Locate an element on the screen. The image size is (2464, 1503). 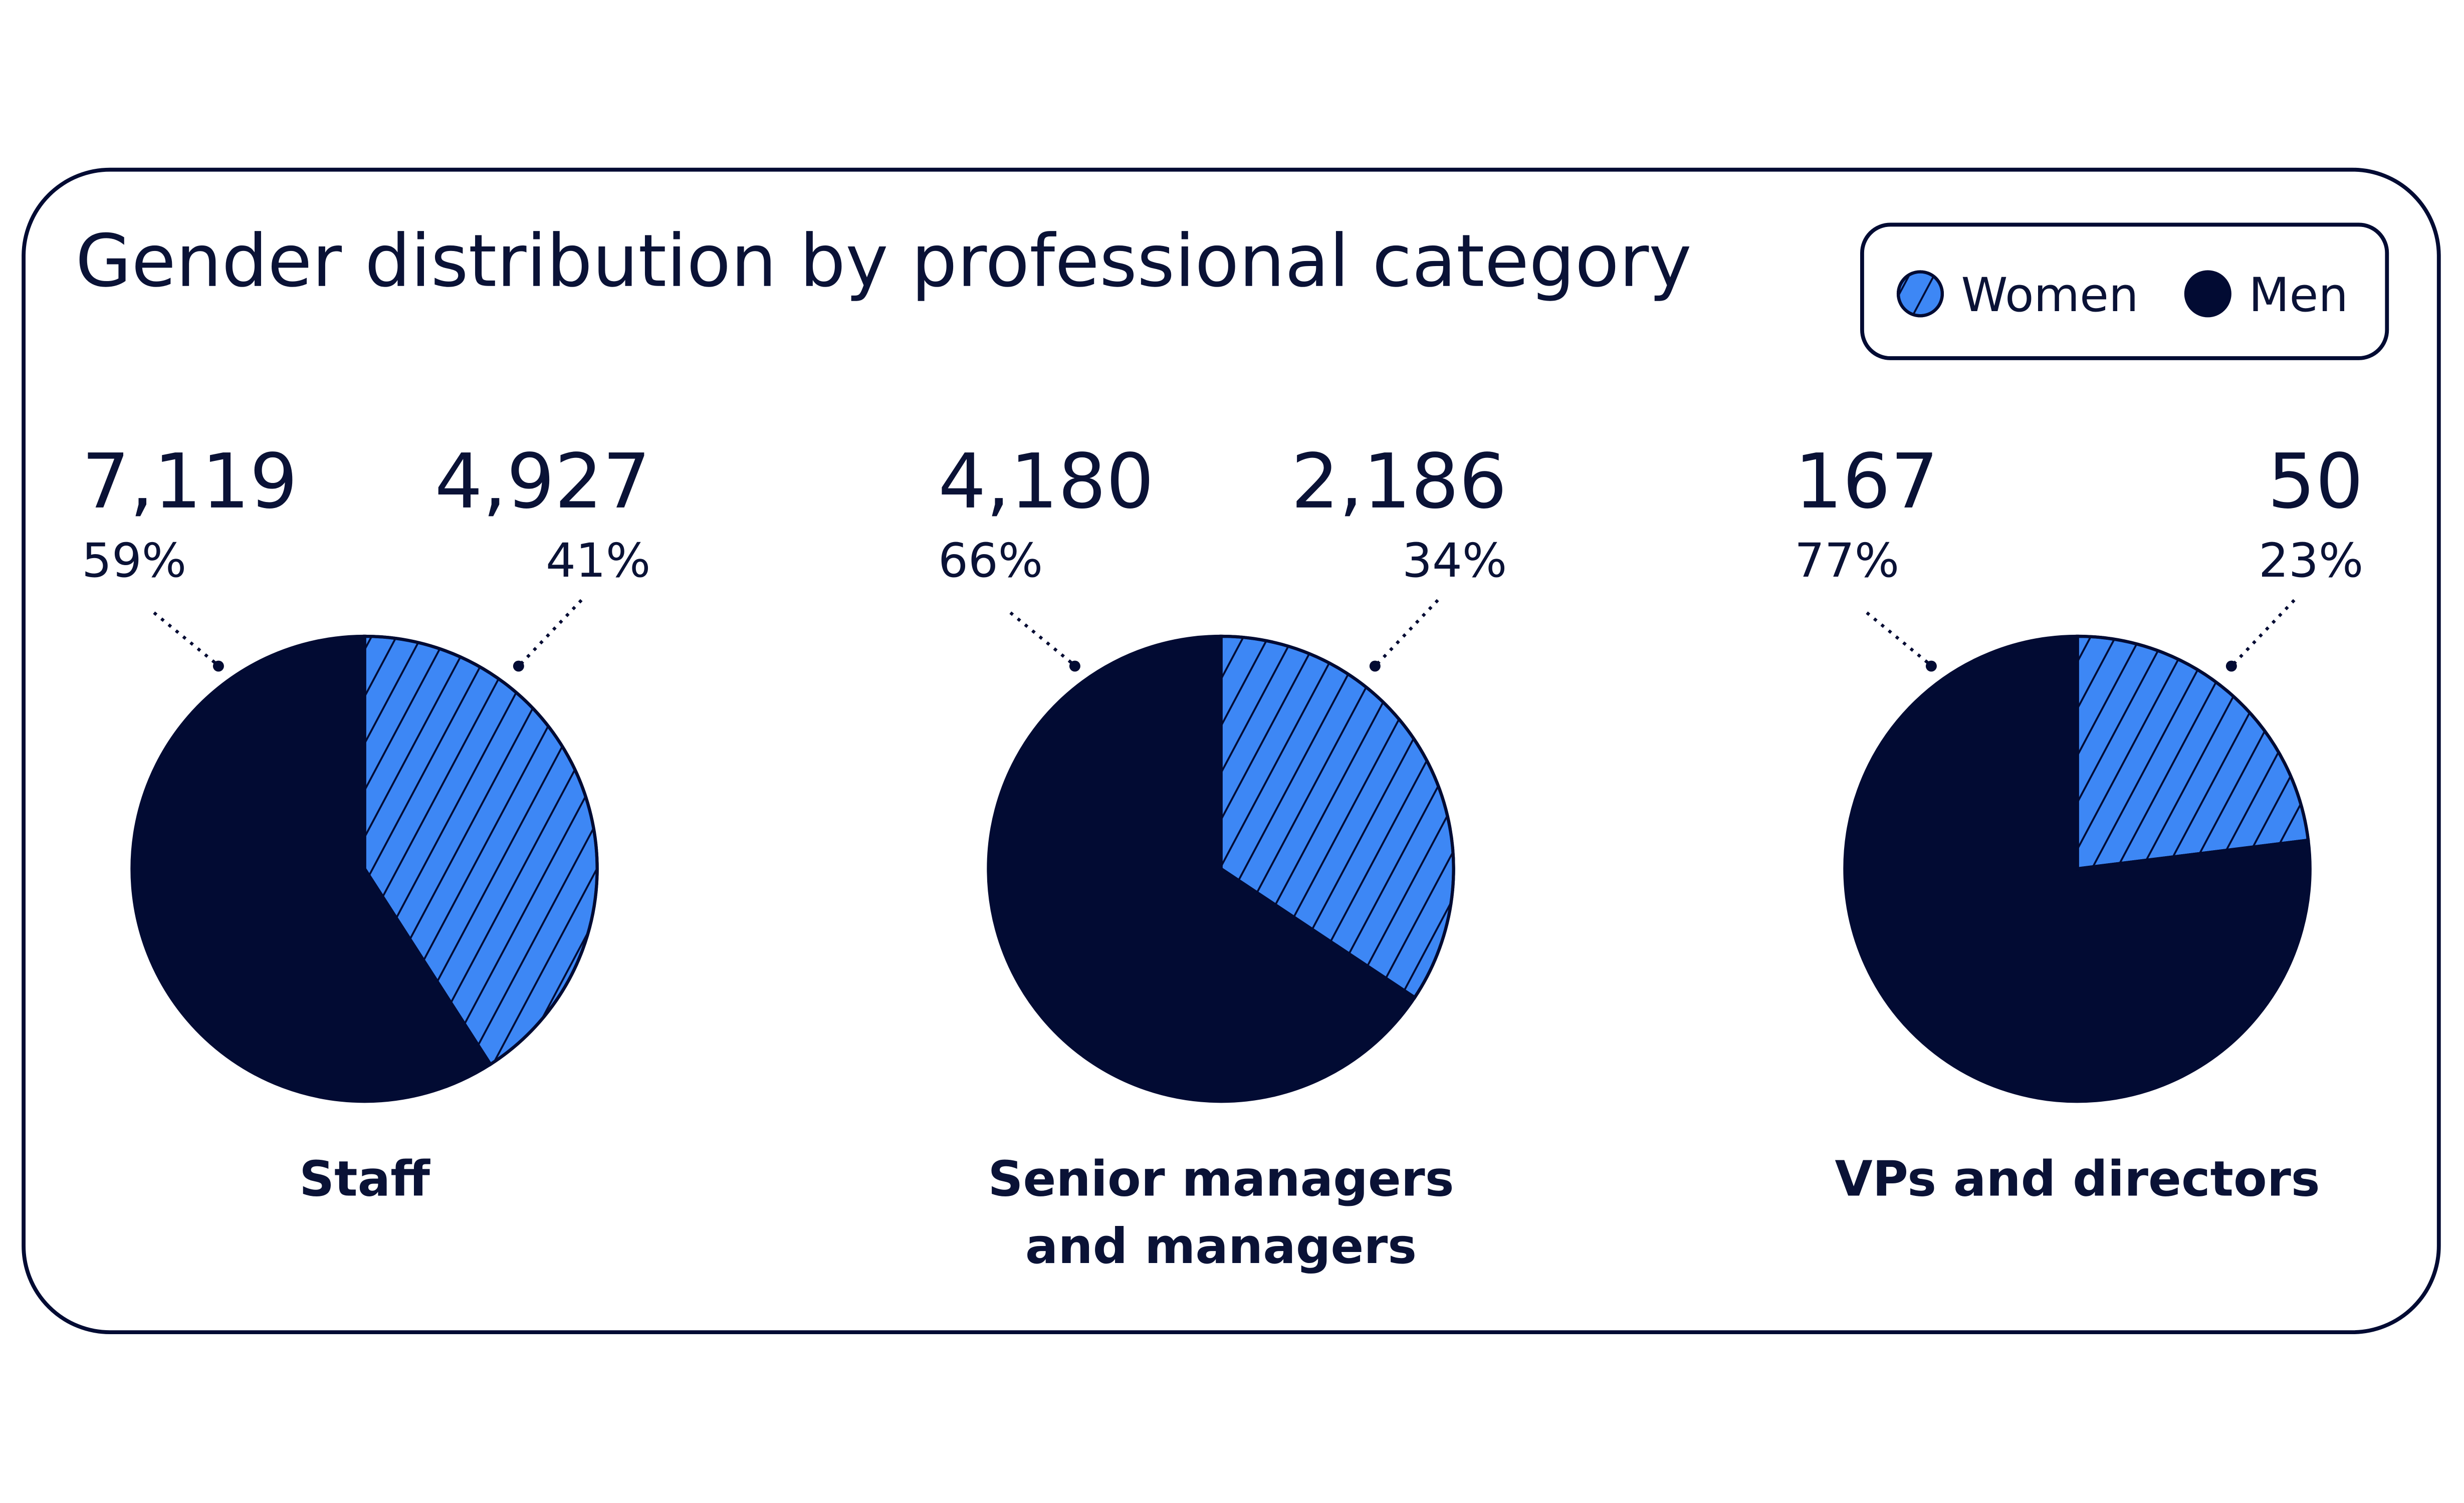
value-label: 4,180 is located at coordinates (1046, 482).